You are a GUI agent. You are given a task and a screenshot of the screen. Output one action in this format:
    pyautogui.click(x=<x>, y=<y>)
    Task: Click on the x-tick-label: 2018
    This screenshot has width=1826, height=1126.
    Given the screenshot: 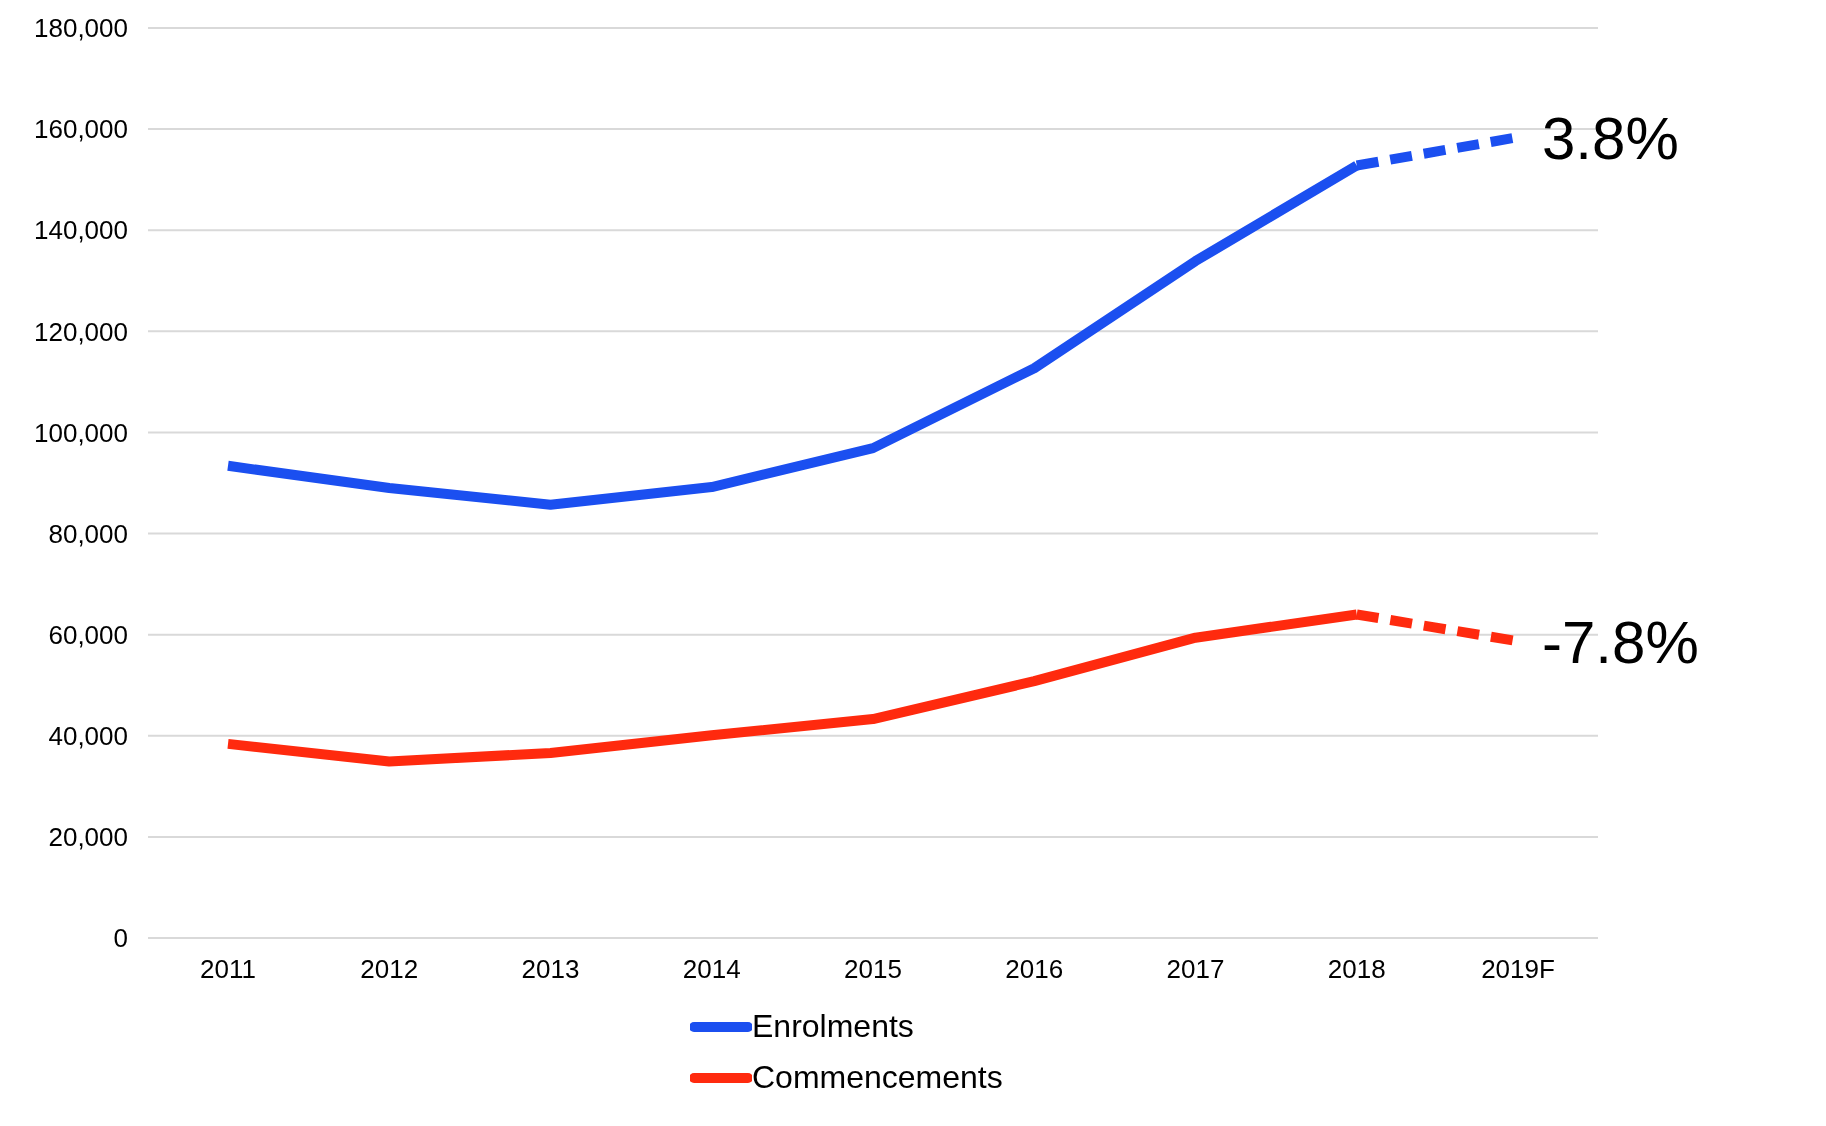 What is the action you would take?
    pyautogui.click(x=1356, y=969)
    